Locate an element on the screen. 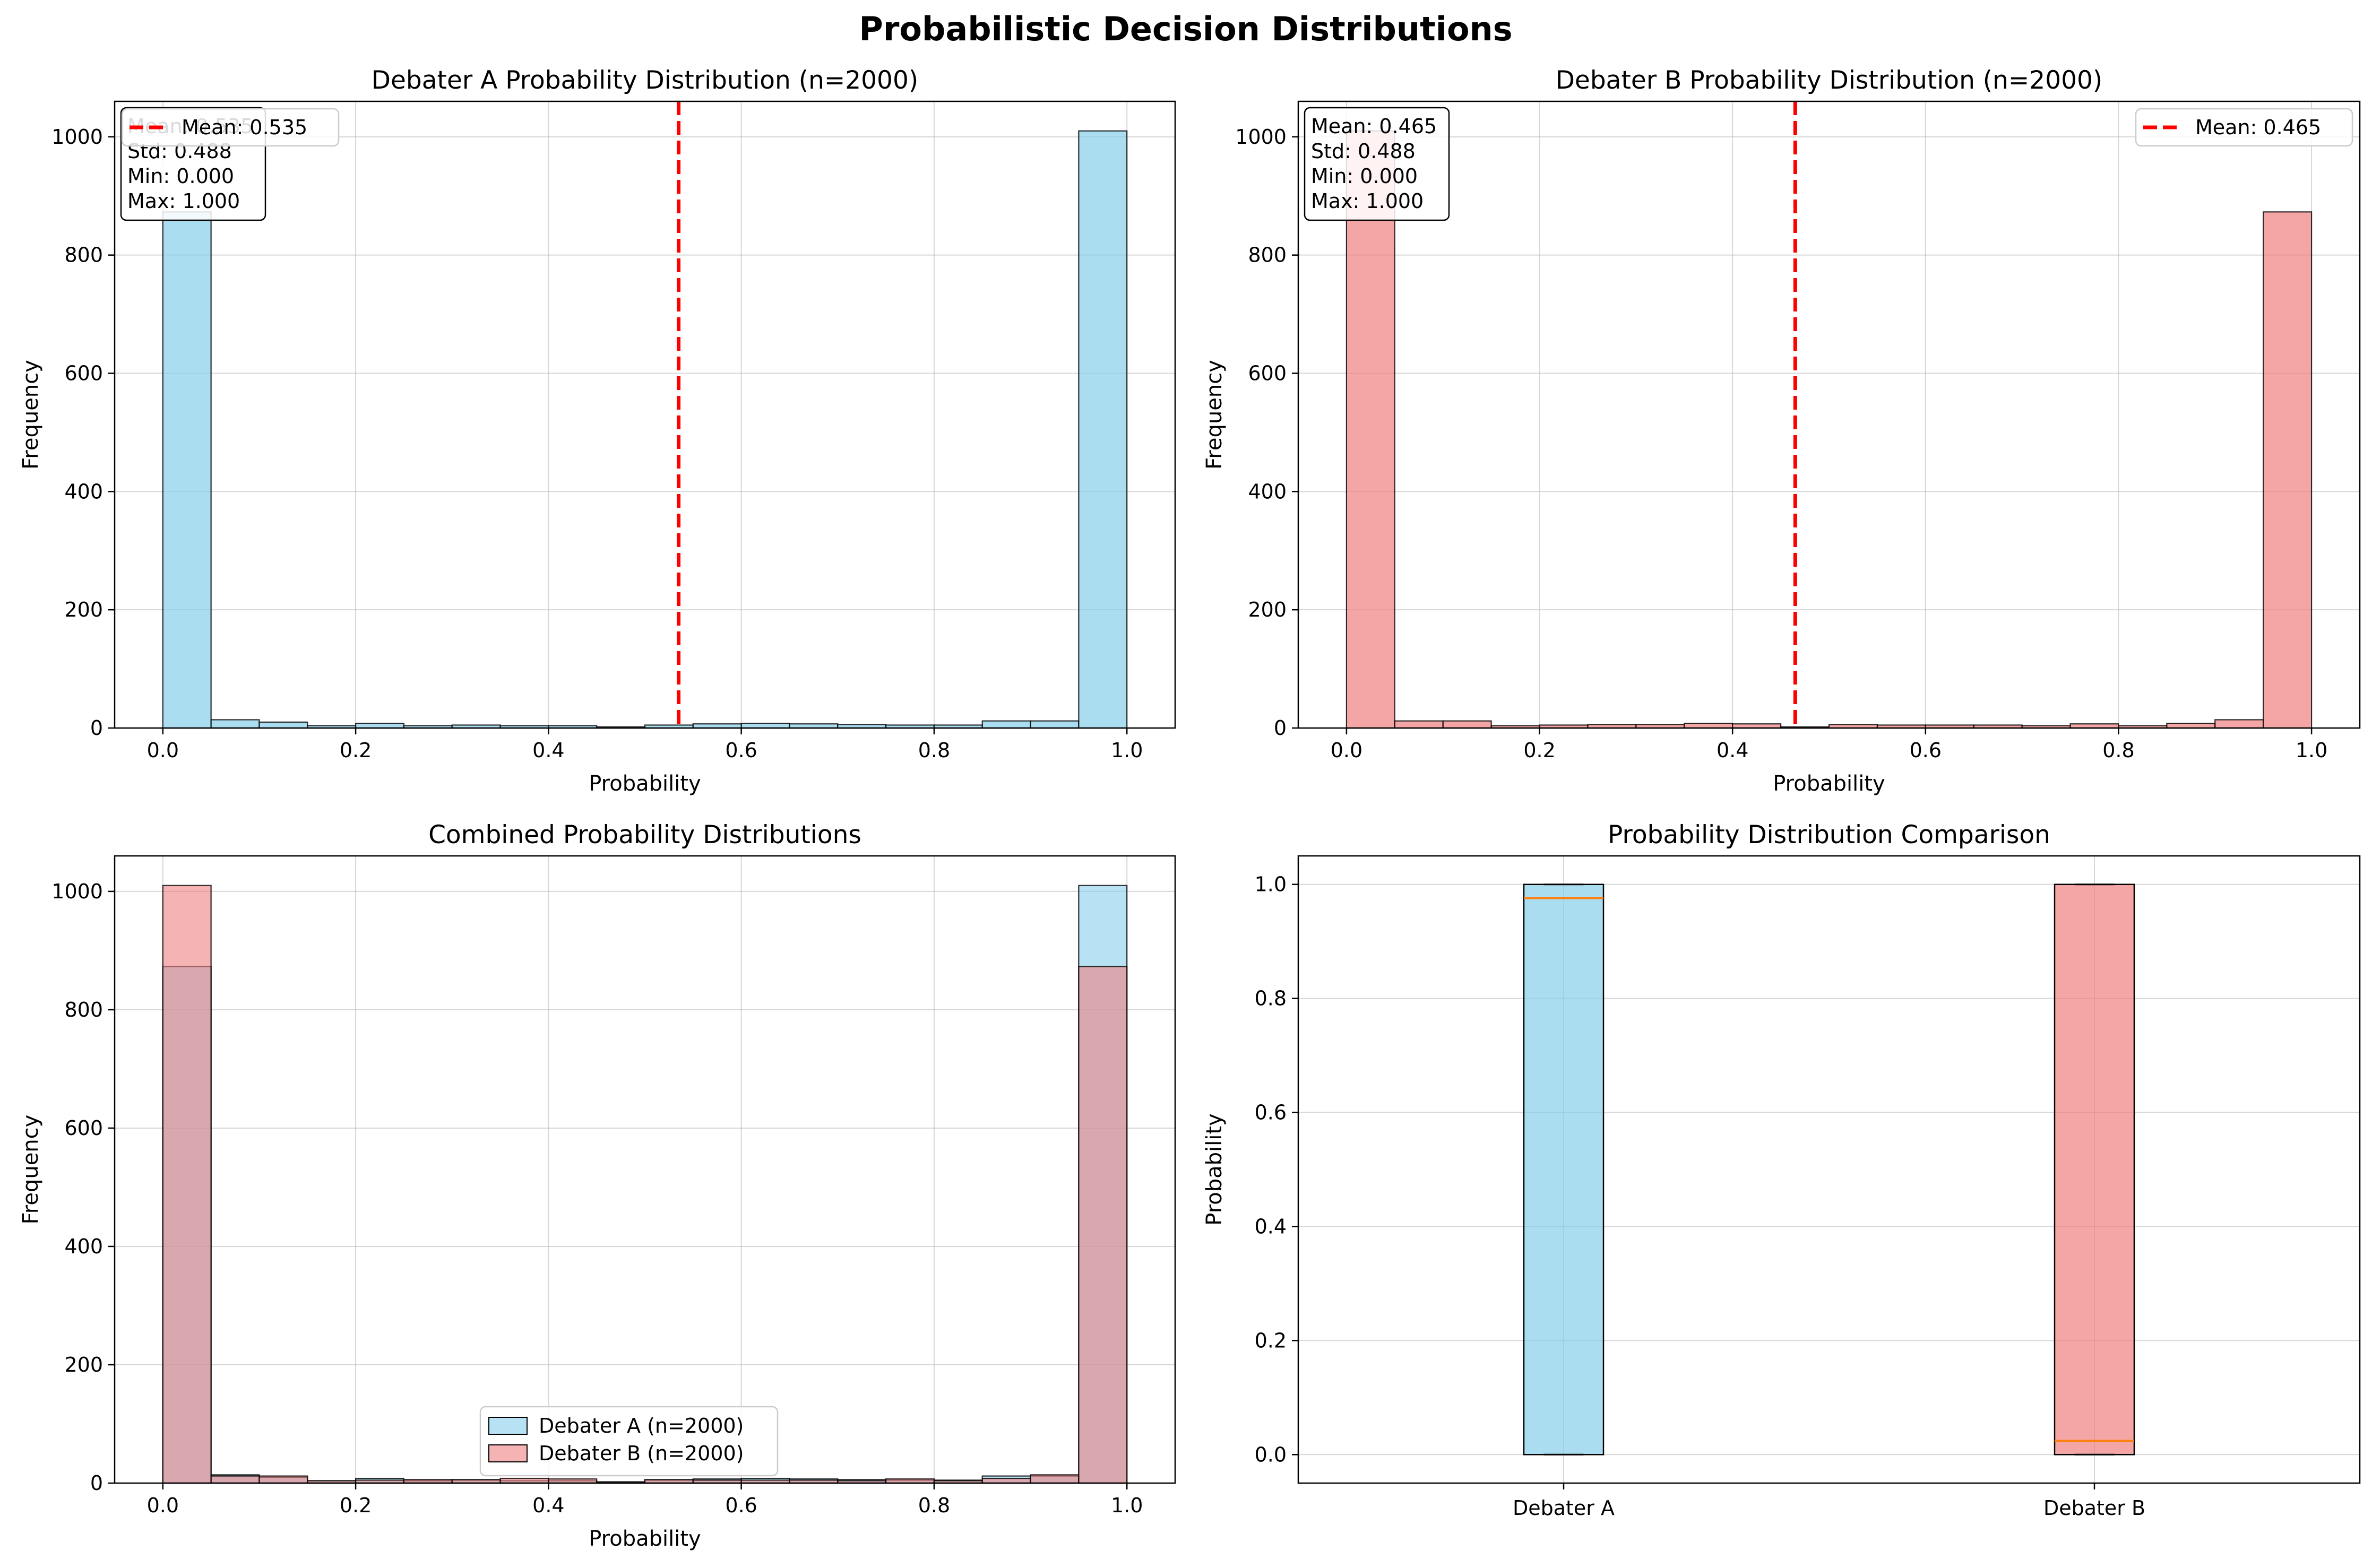 The width and height of the screenshot is (2372, 1568). y-tick-label: 0.4 is located at coordinates (1271, 1226).